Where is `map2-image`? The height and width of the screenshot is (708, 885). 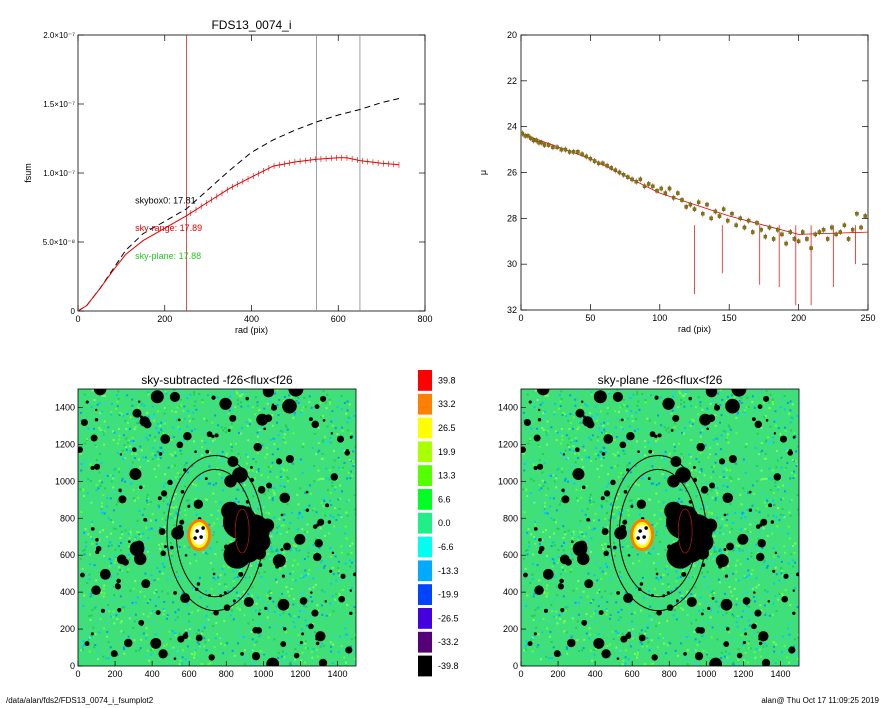
map2-image is located at coordinates (660, 527).